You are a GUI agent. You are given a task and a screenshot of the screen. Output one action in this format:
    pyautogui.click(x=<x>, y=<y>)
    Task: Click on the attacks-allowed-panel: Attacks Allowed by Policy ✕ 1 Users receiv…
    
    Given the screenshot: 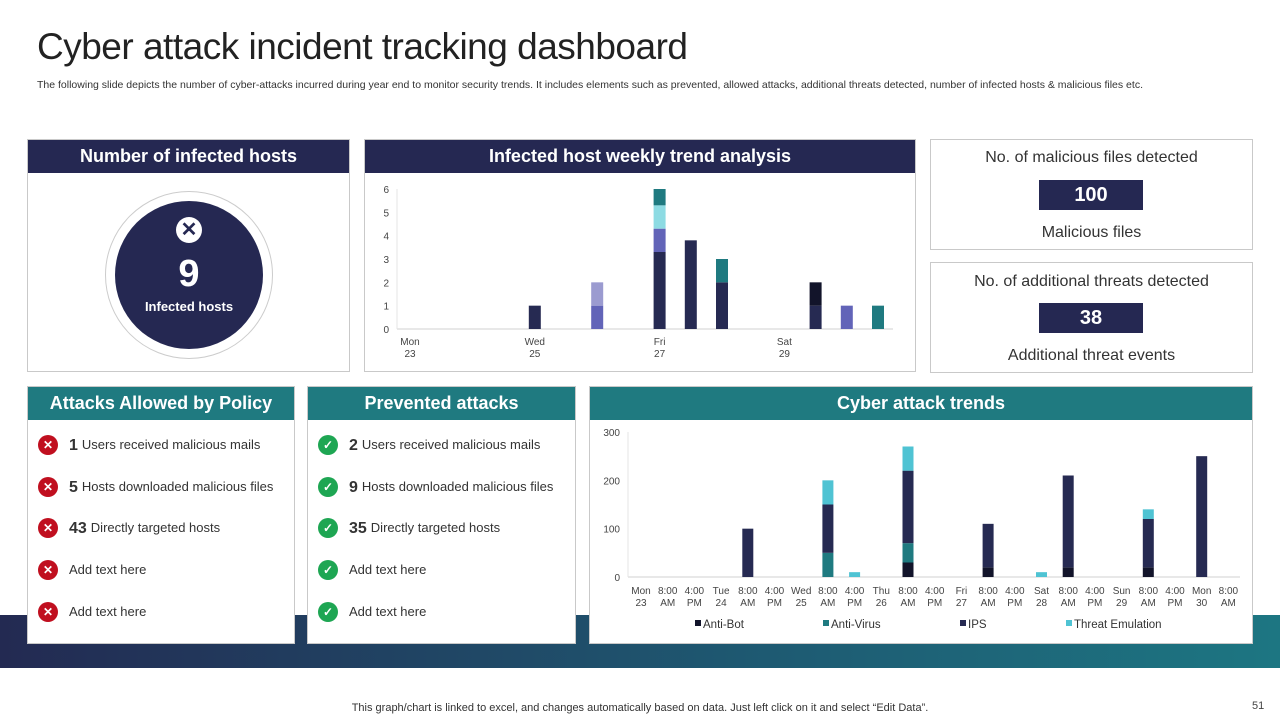 What is the action you would take?
    pyautogui.click(x=161, y=515)
    